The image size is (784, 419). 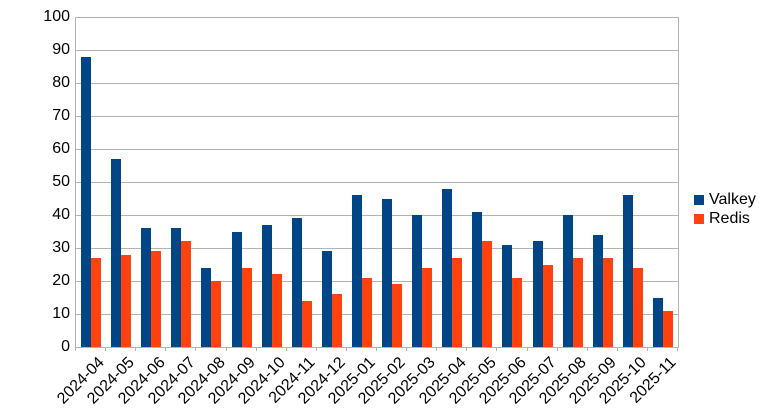 What do you see at coordinates (377, 116) in the screenshot?
I see `gridline-y70` at bounding box center [377, 116].